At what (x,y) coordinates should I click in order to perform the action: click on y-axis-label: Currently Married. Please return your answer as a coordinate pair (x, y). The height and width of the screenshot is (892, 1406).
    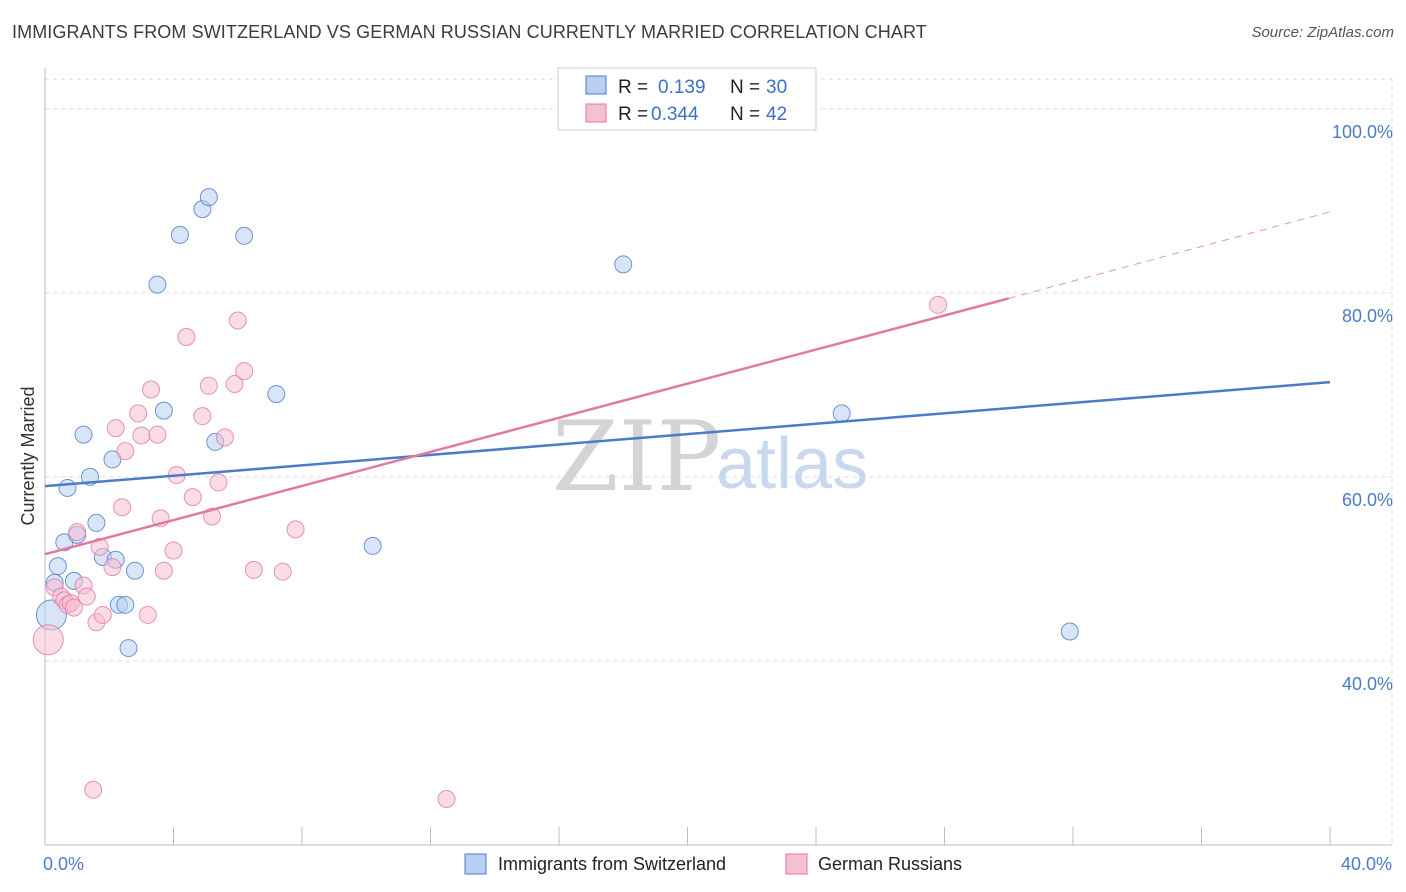
    Looking at the image, I should click on (28, 455).